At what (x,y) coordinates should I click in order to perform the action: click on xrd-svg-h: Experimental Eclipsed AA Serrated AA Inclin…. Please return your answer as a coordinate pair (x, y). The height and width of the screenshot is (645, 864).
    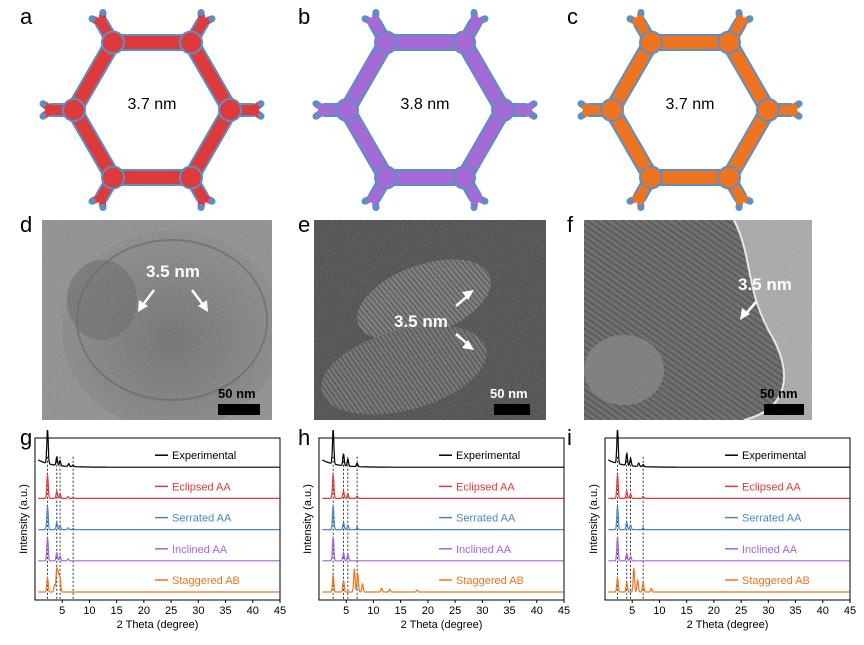
    Looking at the image, I should click on (436, 530).